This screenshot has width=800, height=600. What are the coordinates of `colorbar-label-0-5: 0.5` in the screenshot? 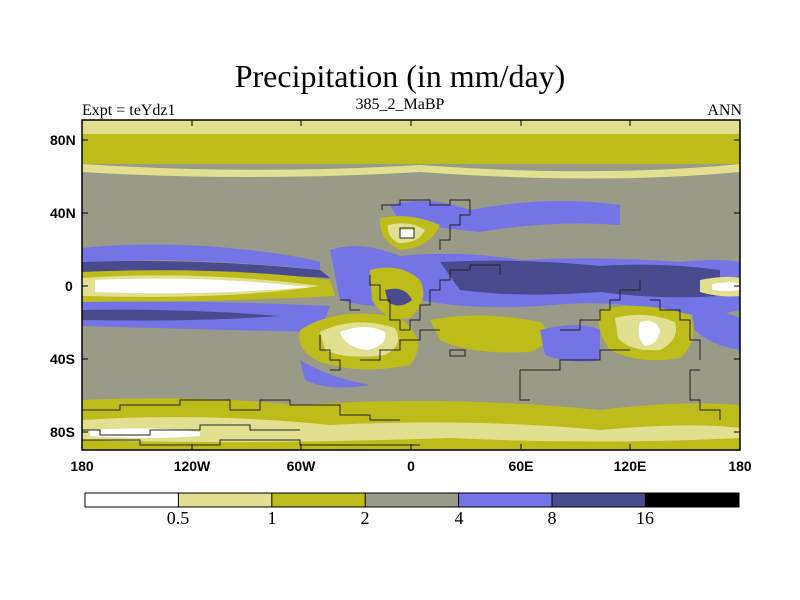 It's located at (178, 518).